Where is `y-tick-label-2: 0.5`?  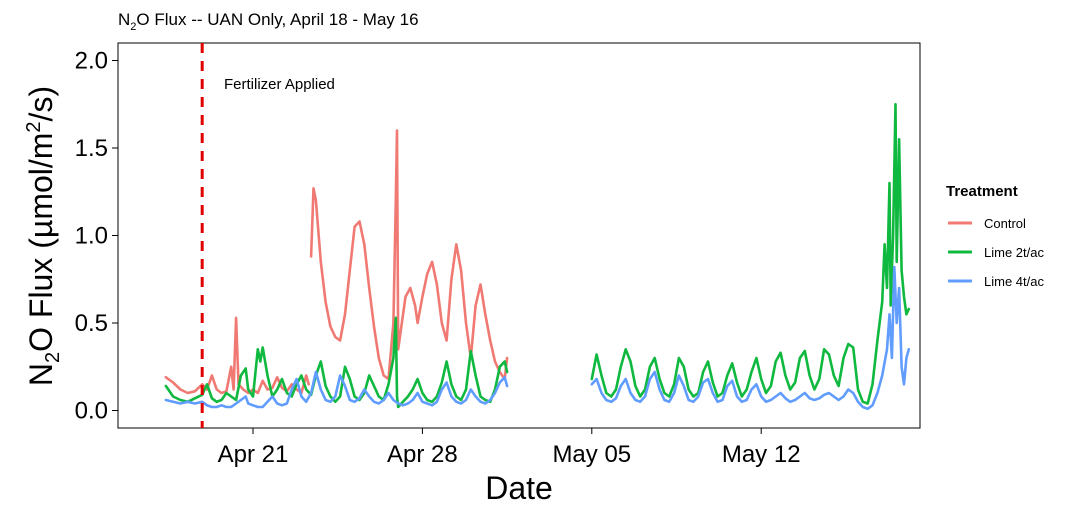
y-tick-label-2: 0.5 is located at coordinates (91, 323).